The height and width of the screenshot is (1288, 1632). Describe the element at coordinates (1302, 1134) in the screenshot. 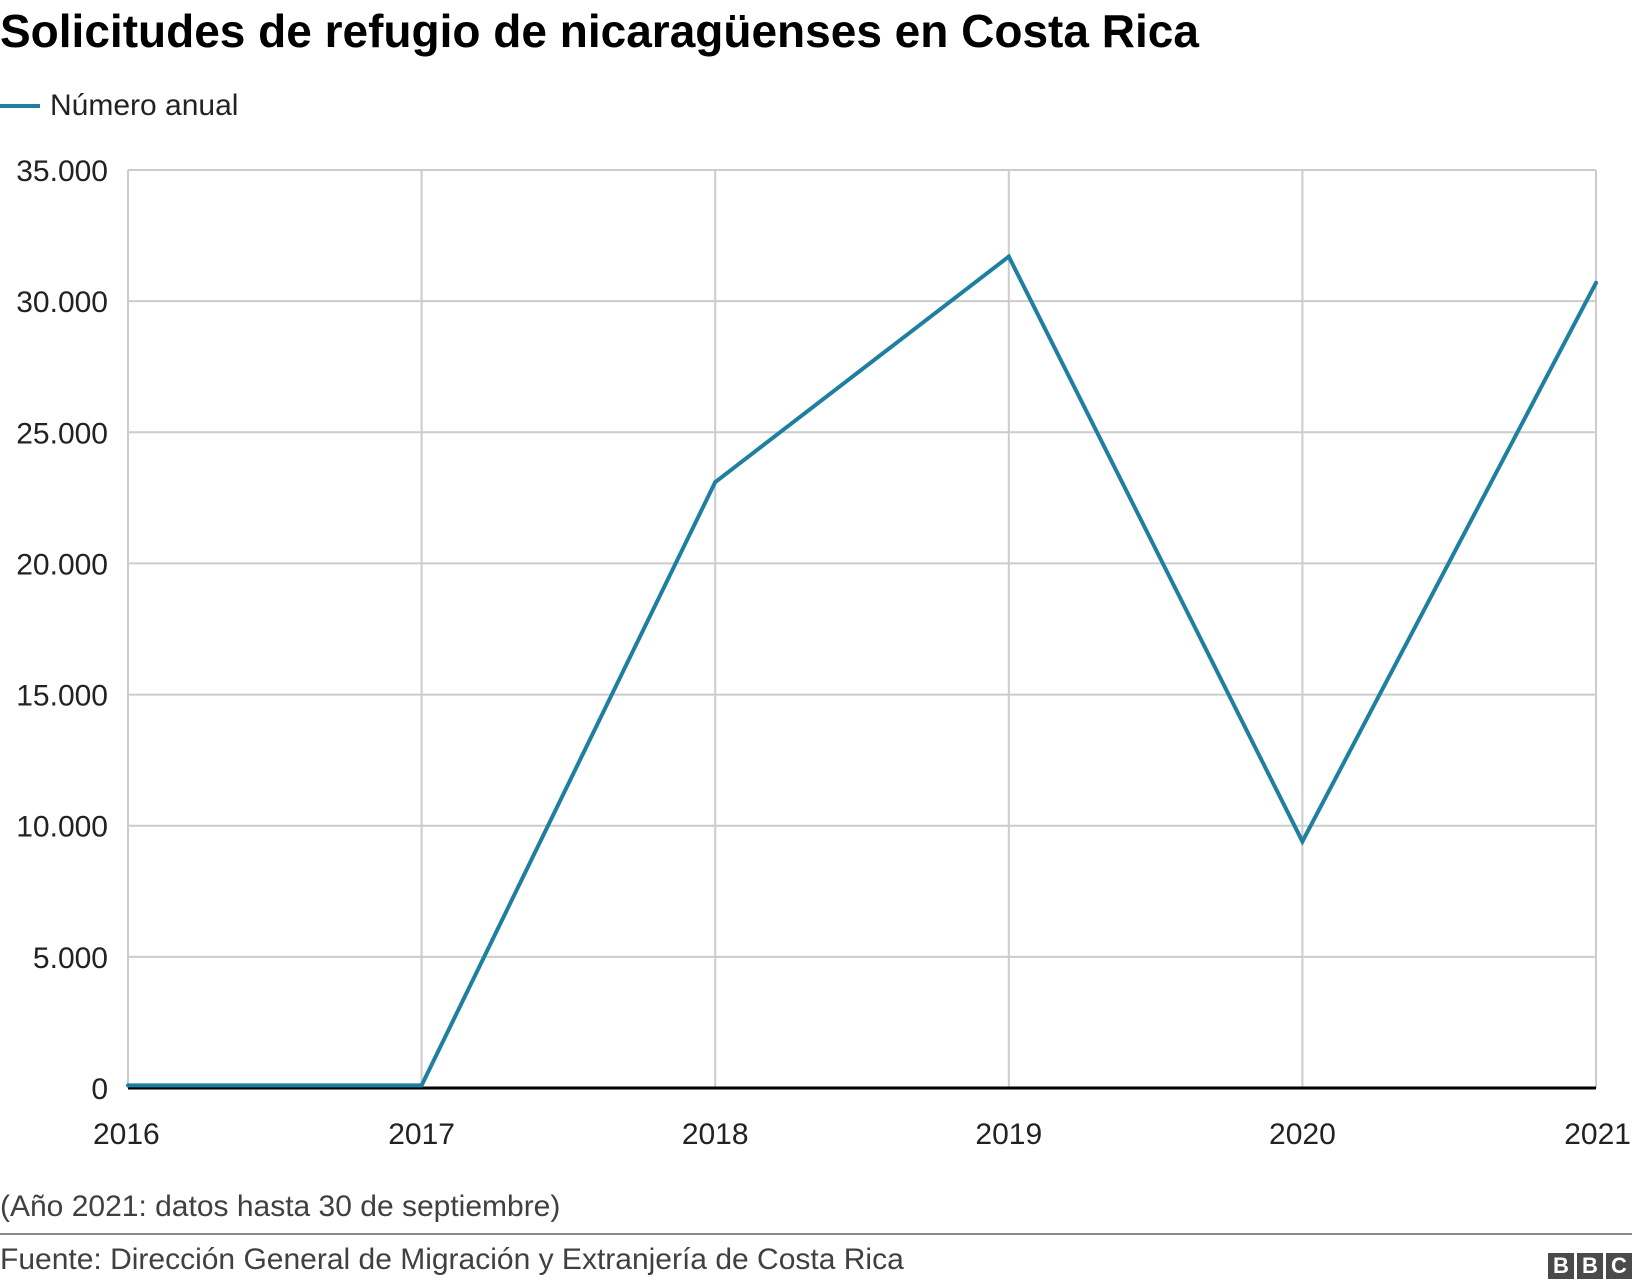

I see `x-tick-label: 2020` at that location.